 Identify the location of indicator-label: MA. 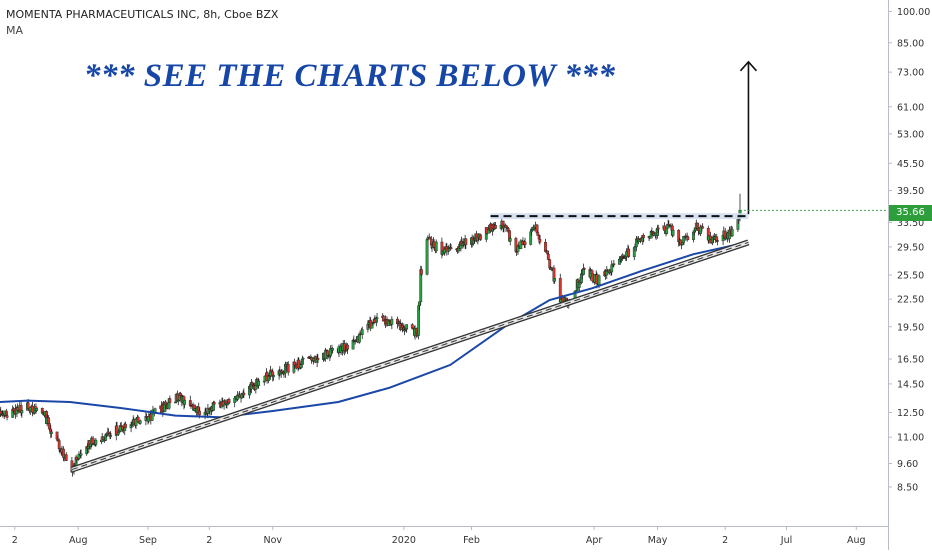
(15, 30).